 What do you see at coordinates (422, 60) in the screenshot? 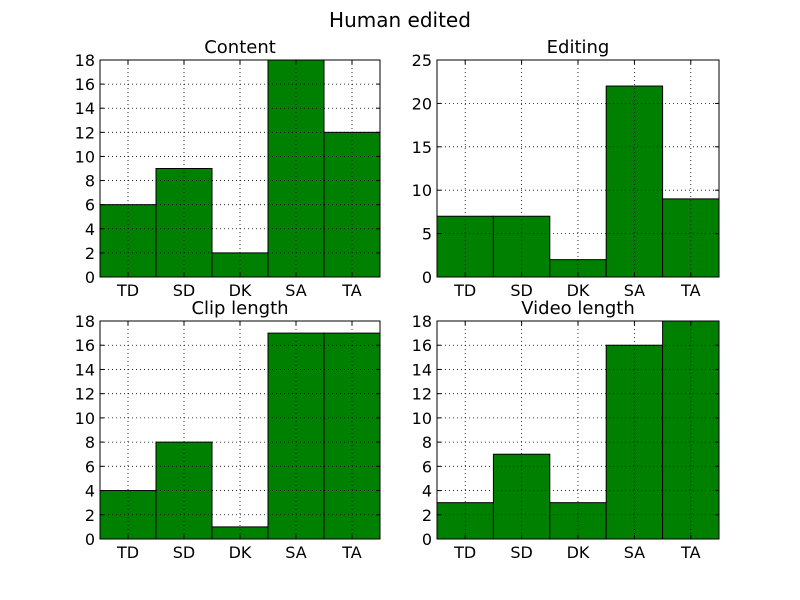
I see `y-tick-label: 25` at bounding box center [422, 60].